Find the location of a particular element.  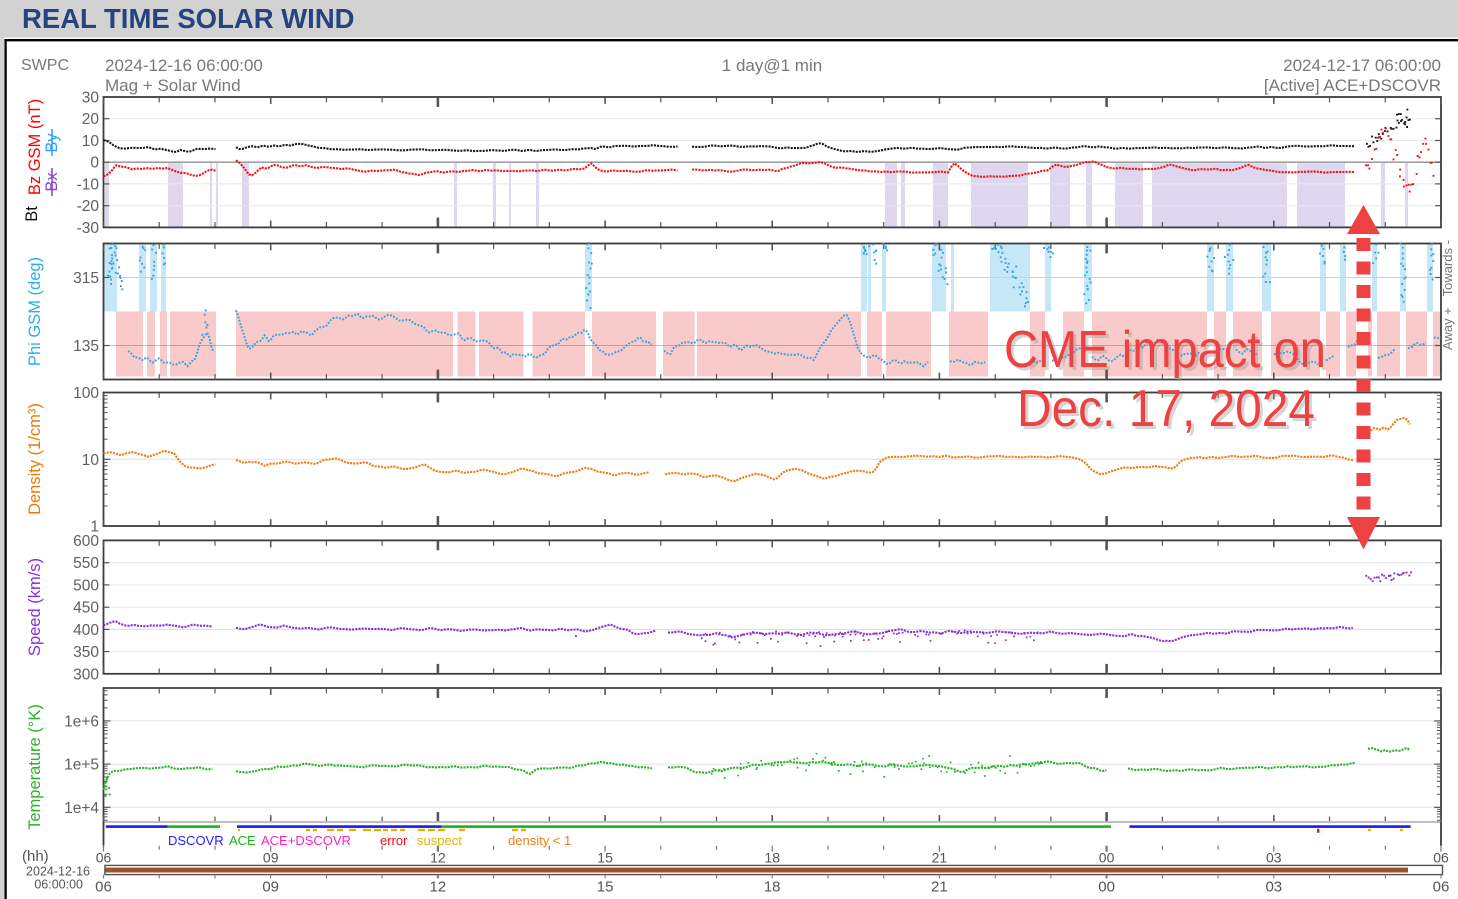

svg-text: SWPC is located at coordinates (45, 65).